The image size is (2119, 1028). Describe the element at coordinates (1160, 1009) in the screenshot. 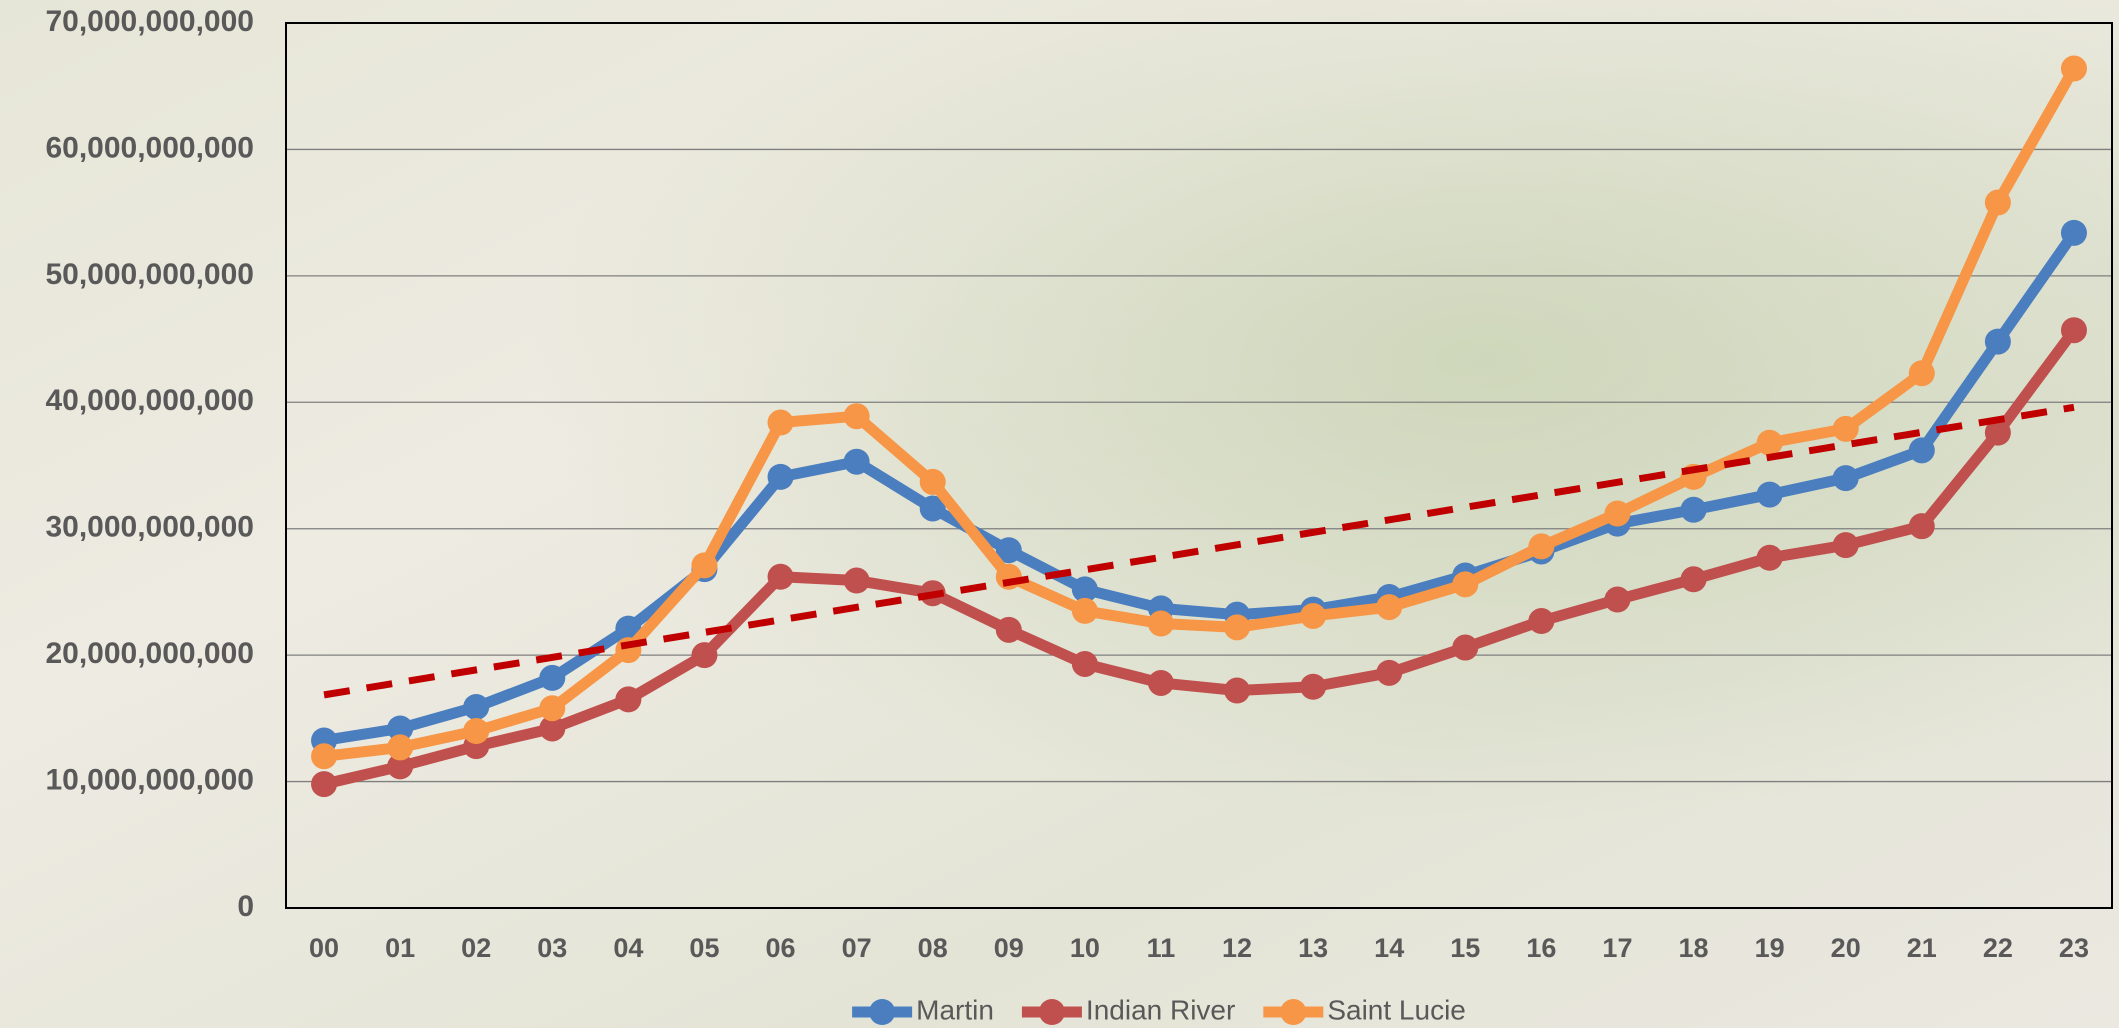

I see `legend-label: Indian River` at that location.